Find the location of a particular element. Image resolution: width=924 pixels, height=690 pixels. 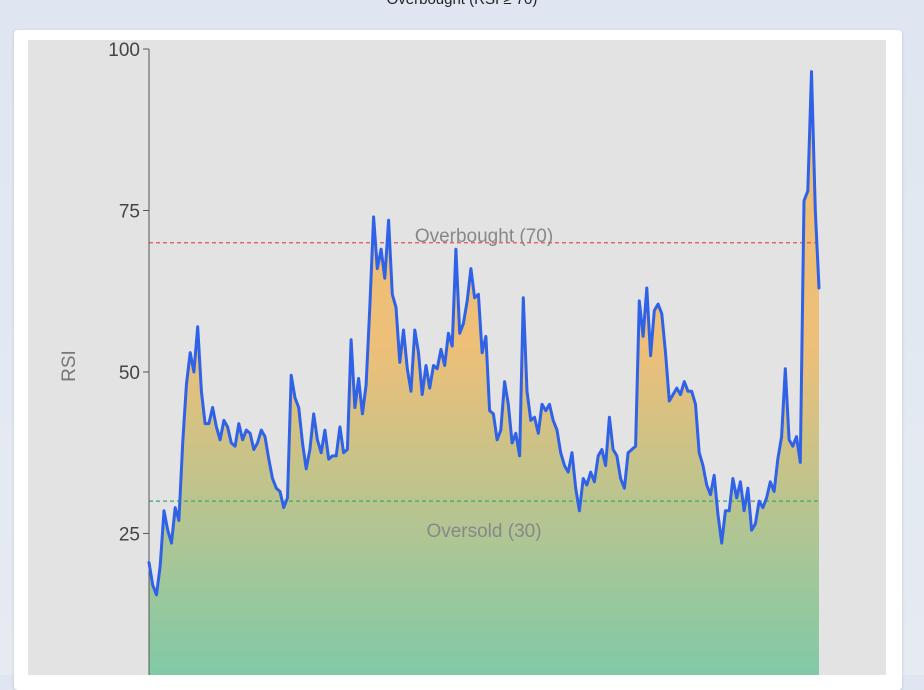

y-tick-label: 25 is located at coordinates (129, 534).